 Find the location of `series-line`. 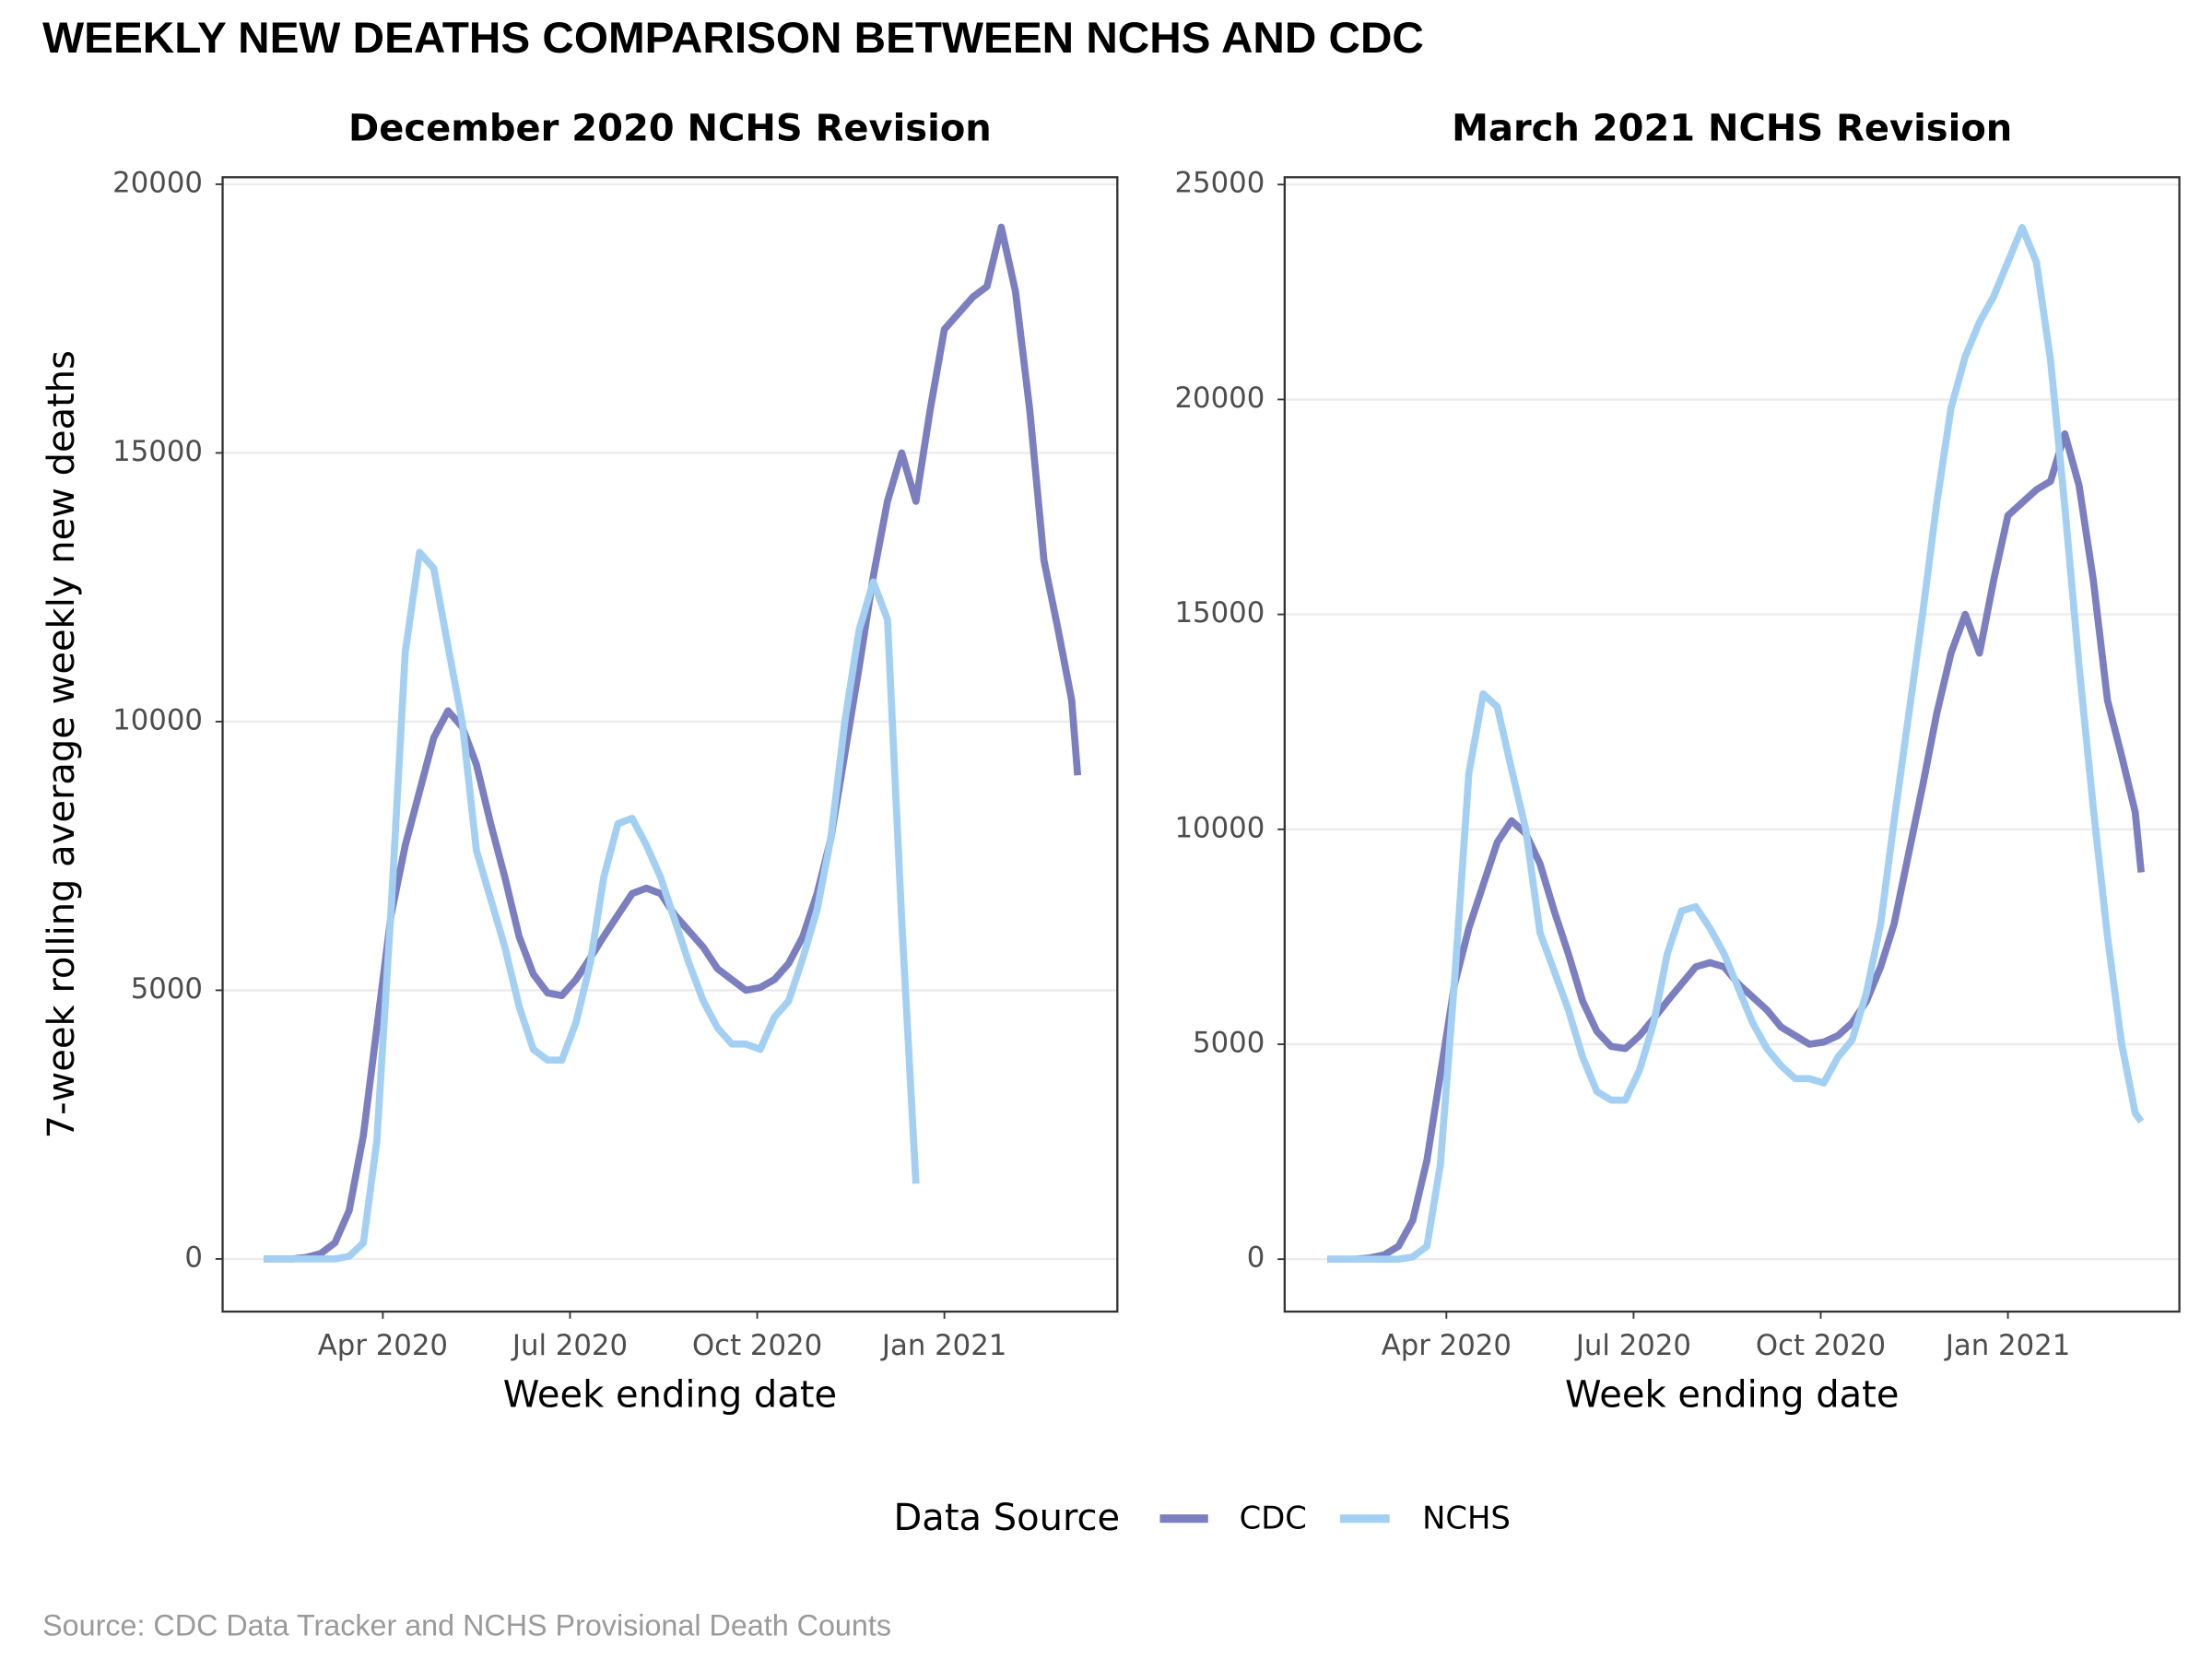

series-line is located at coordinates (592, 905).